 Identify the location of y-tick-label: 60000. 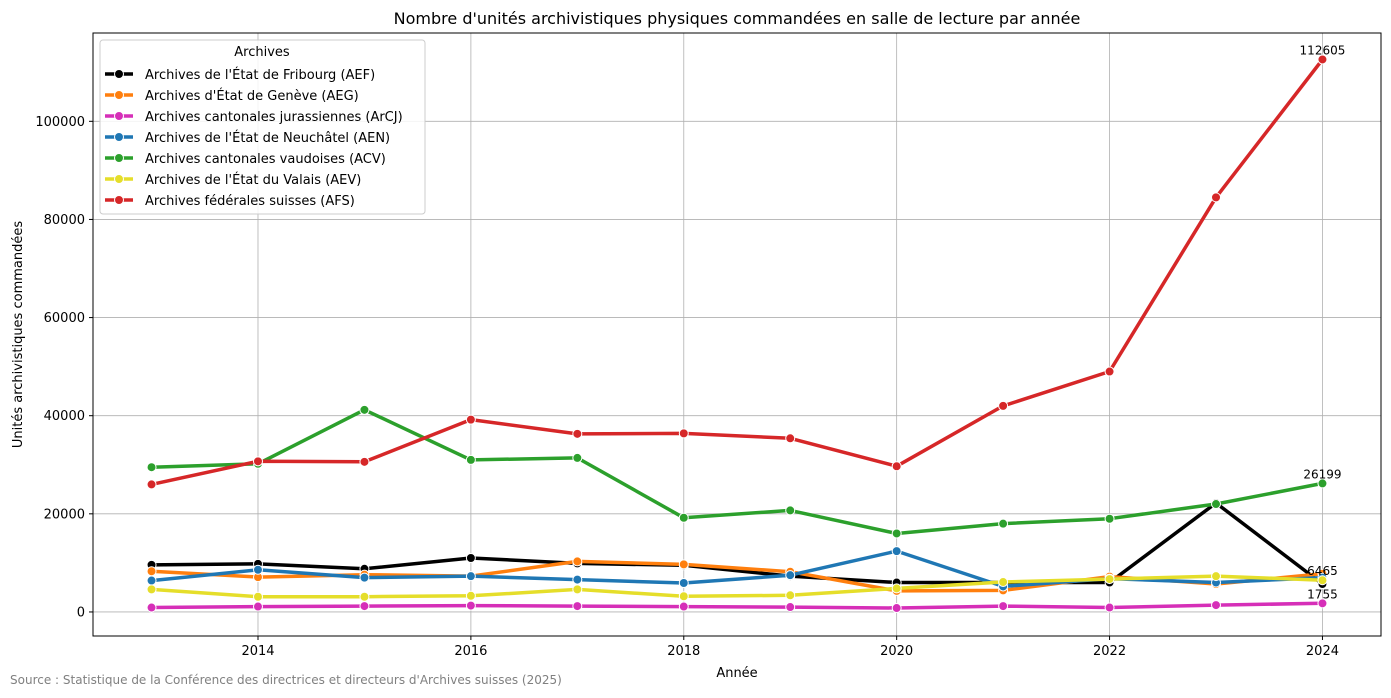
(64, 318).